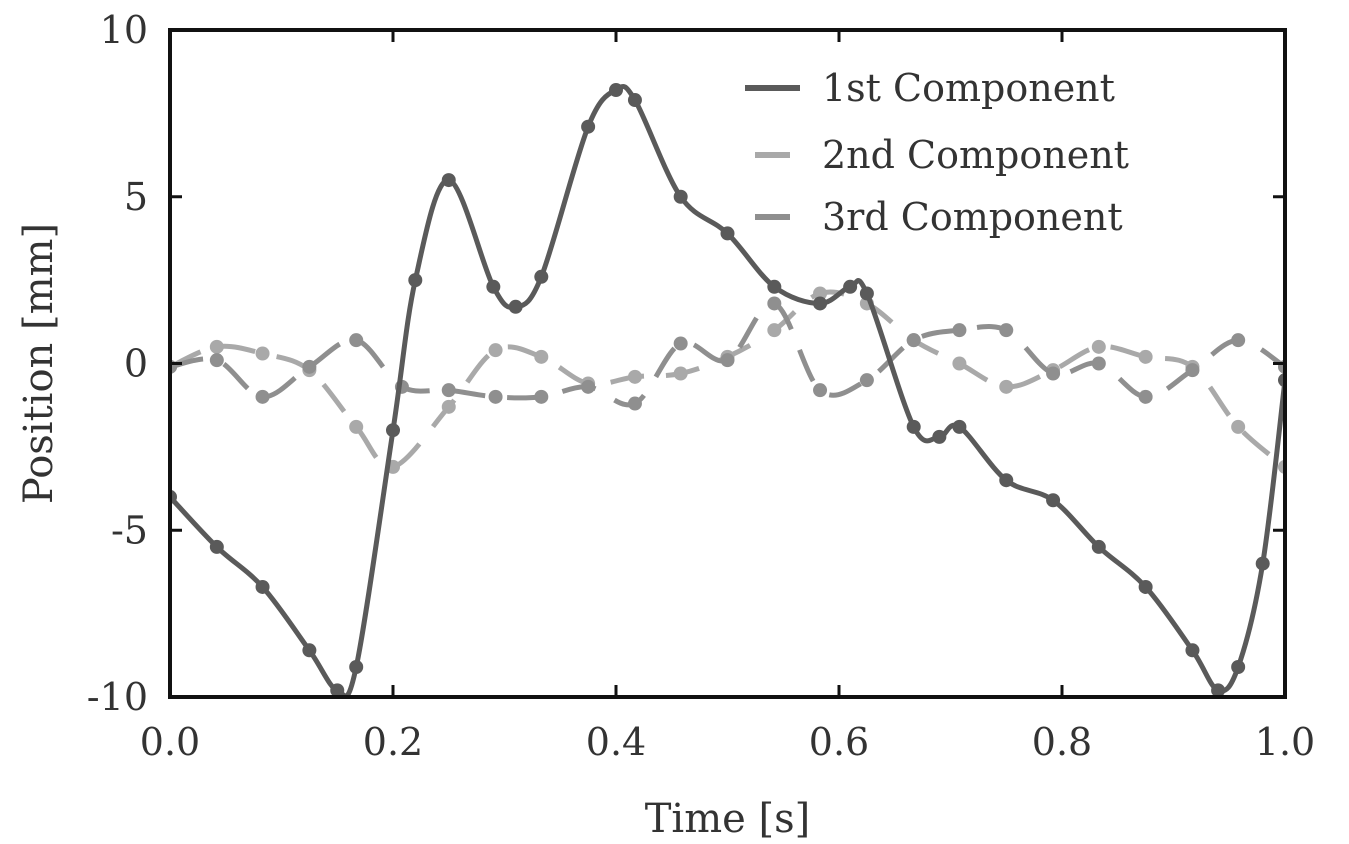  I want to click on y-tick-label: 5, so click(136, 197).